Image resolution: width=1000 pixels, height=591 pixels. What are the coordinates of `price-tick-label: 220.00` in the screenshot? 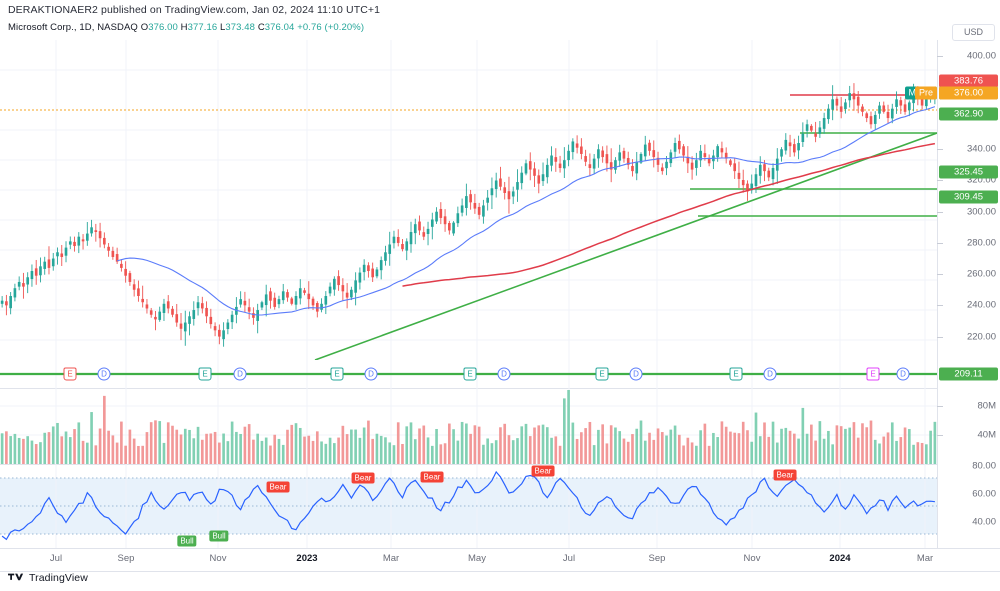 It's located at (981, 337).